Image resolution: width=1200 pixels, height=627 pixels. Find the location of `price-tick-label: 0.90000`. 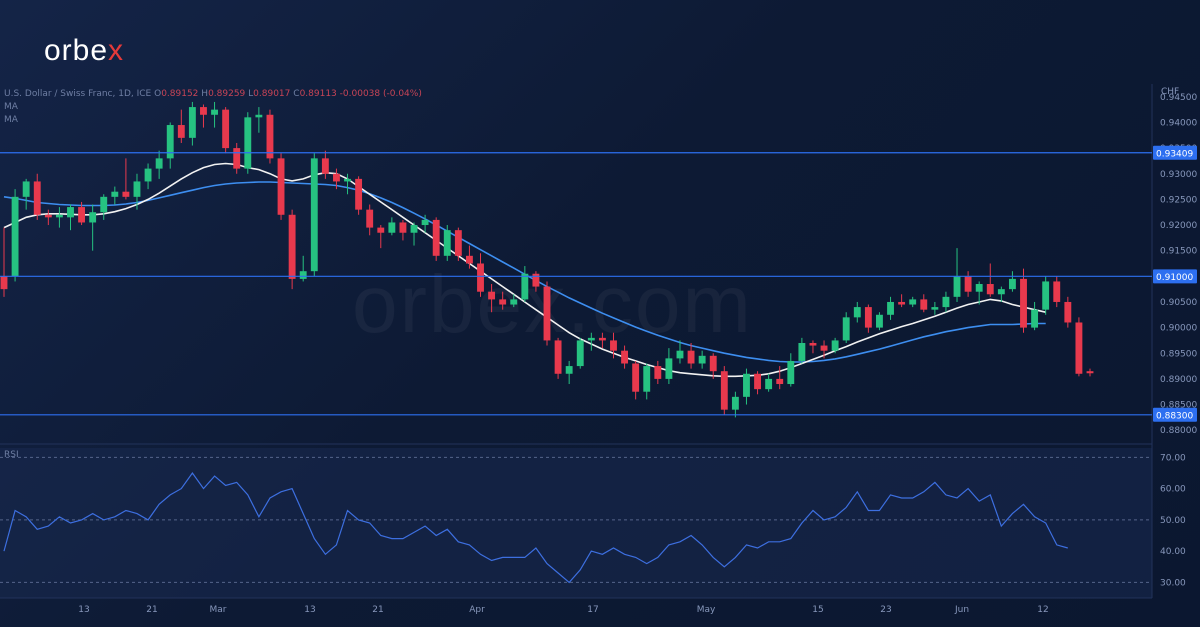

price-tick-label: 0.90000 is located at coordinates (1178, 329).